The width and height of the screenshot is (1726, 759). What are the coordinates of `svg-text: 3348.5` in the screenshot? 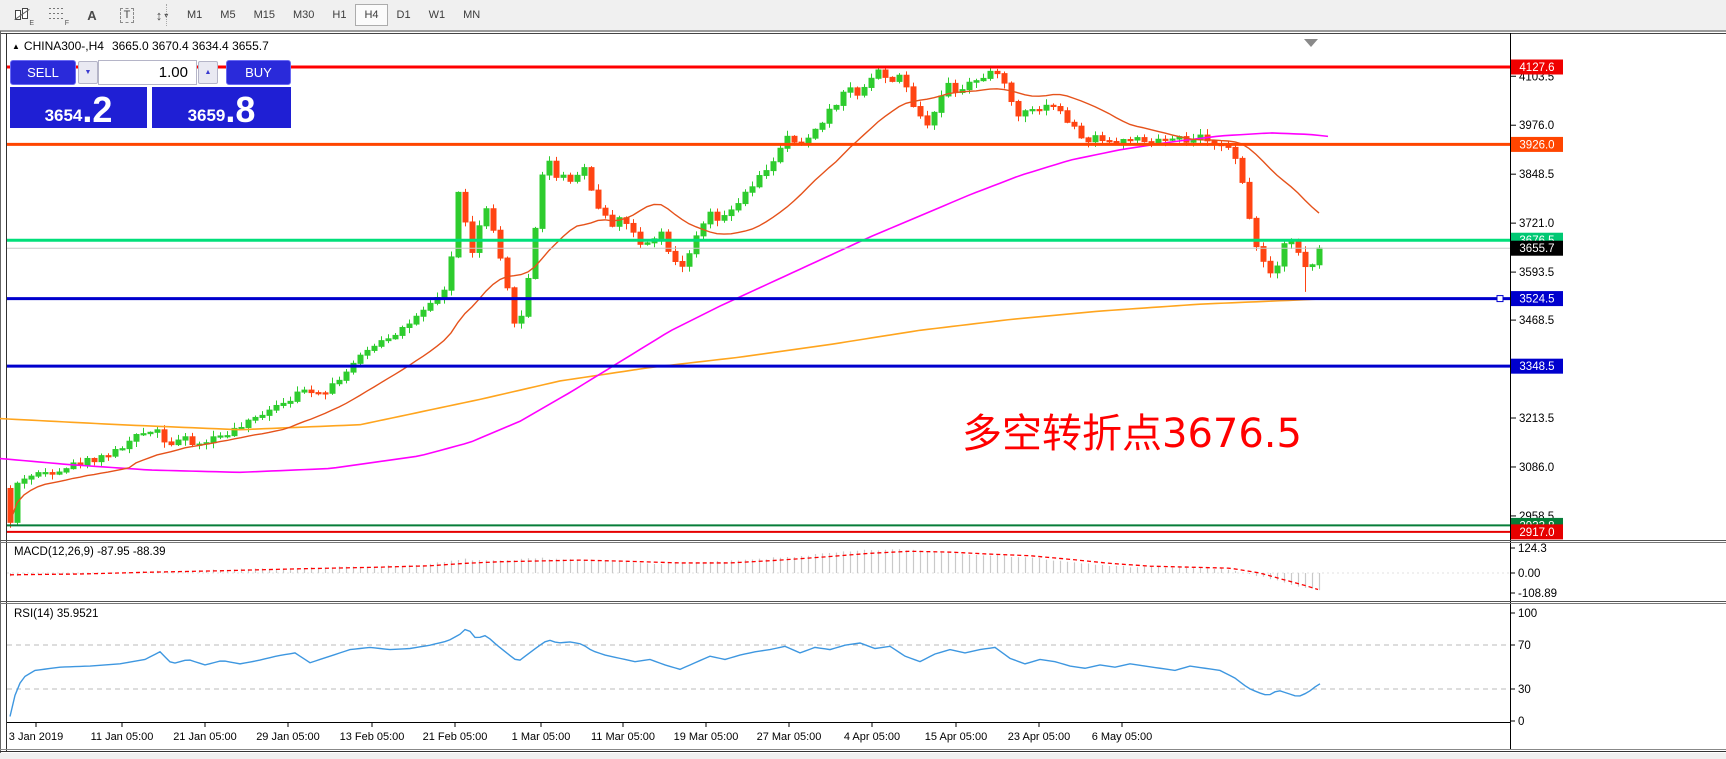 It's located at (1536, 367).